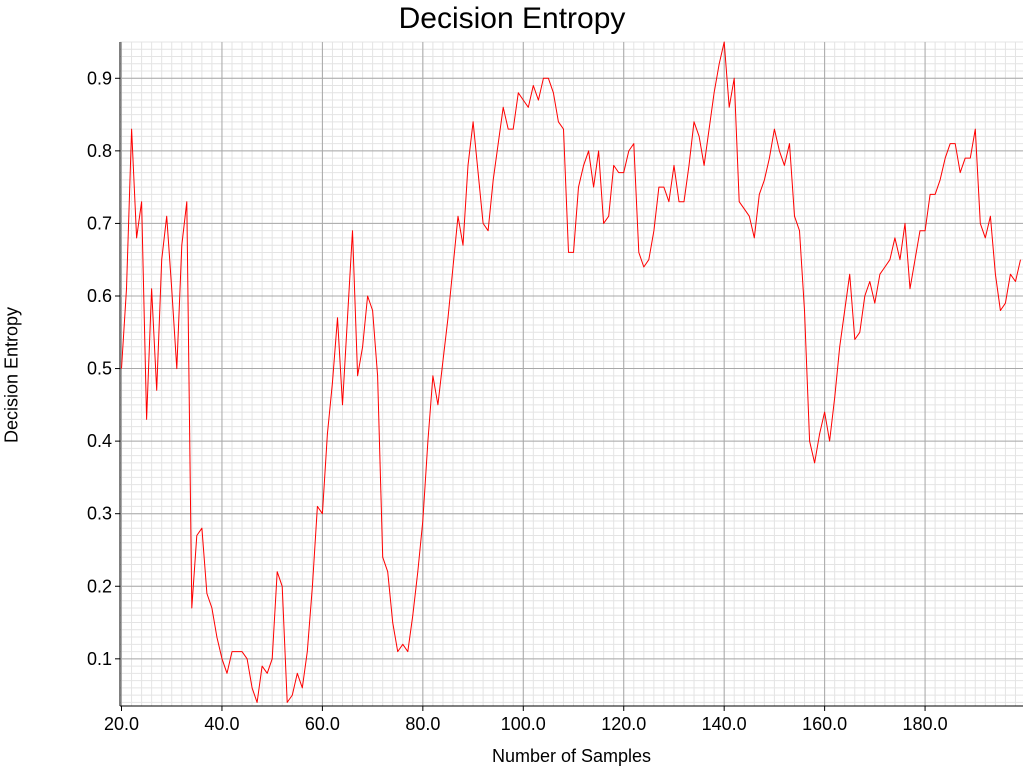 This screenshot has width=1024, height=768. What do you see at coordinates (99, 514) in the screenshot?
I see `y-tick-label: 0.3` at bounding box center [99, 514].